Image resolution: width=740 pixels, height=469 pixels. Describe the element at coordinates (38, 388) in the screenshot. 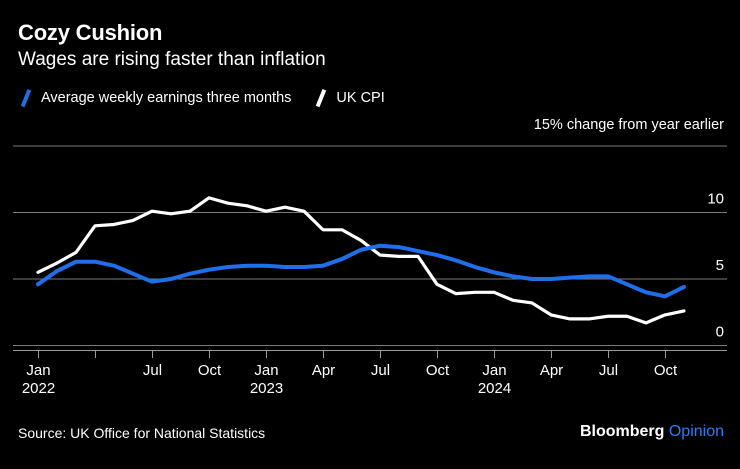

I see `x-axis-year-label: 2022` at that location.